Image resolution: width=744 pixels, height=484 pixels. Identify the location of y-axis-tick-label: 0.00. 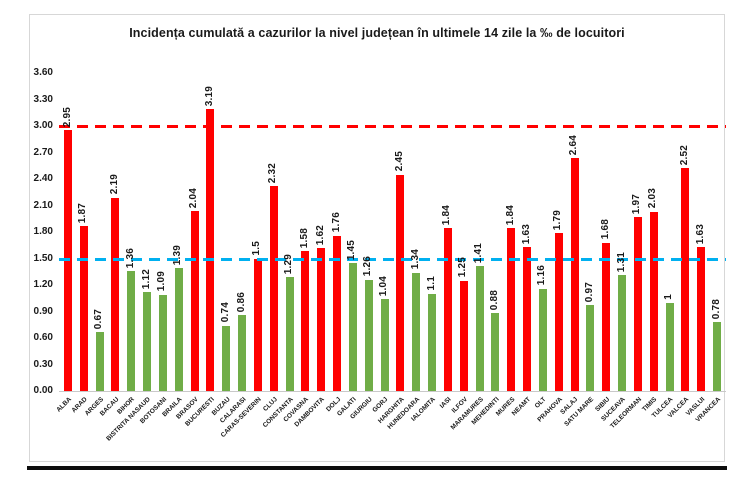
(43, 390).